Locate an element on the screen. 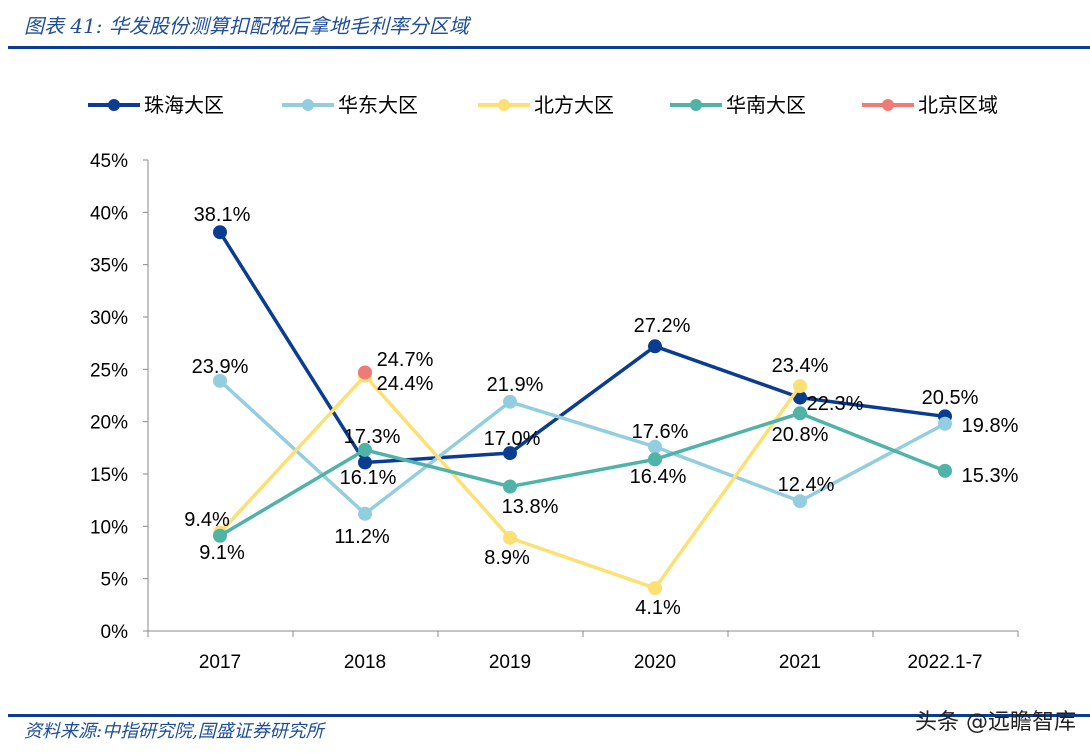 The width and height of the screenshot is (1090, 753). data-label: 38.1% is located at coordinates (222, 215).